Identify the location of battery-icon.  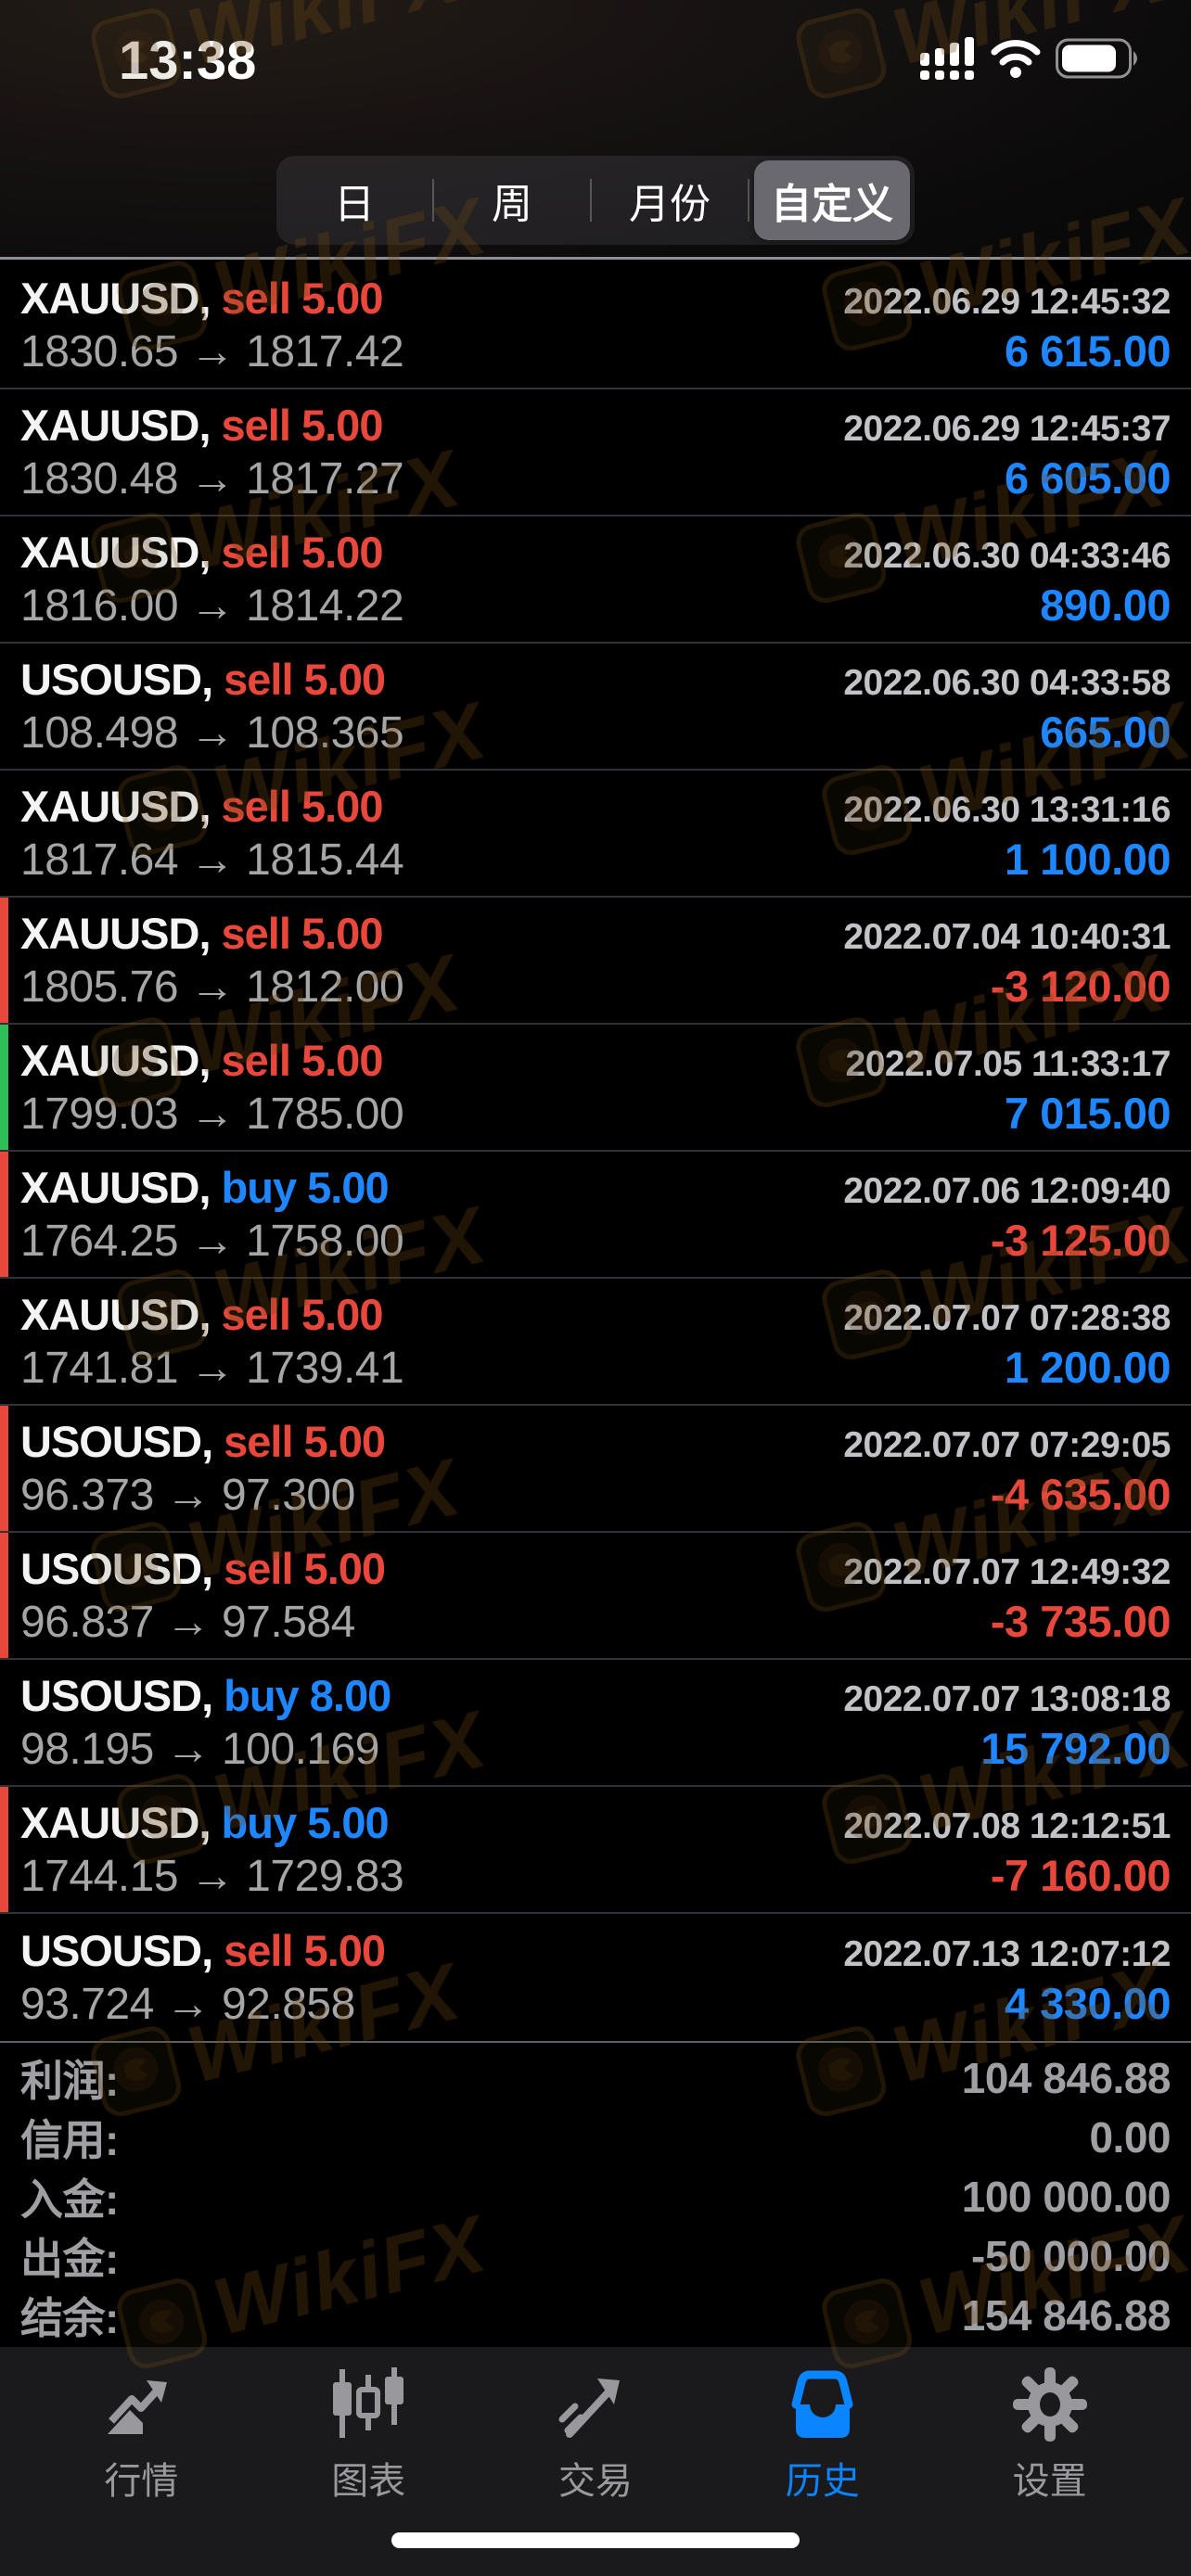
(1096, 59).